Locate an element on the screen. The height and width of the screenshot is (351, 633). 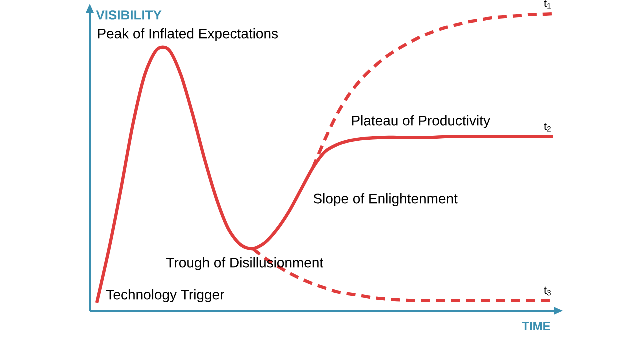
annotation: Slope of Enlightenment is located at coordinates (386, 200).